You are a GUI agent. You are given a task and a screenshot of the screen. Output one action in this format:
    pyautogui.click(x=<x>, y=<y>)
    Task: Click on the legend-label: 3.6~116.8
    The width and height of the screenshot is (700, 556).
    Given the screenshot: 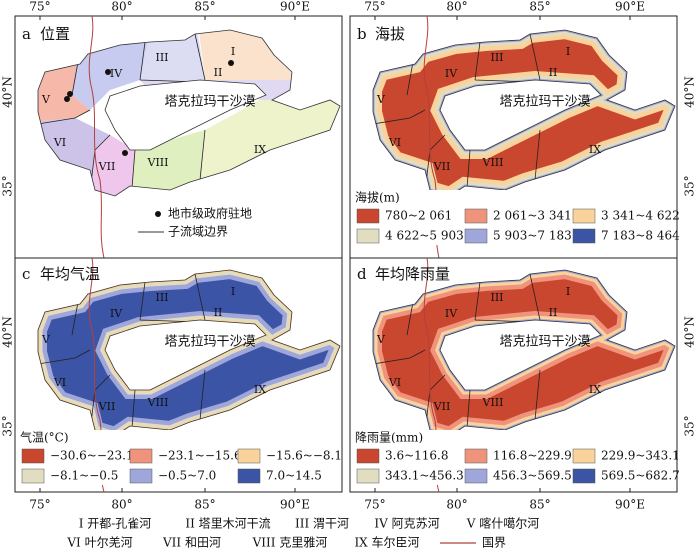 What is the action you would take?
    pyautogui.click(x=417, y=456)
    